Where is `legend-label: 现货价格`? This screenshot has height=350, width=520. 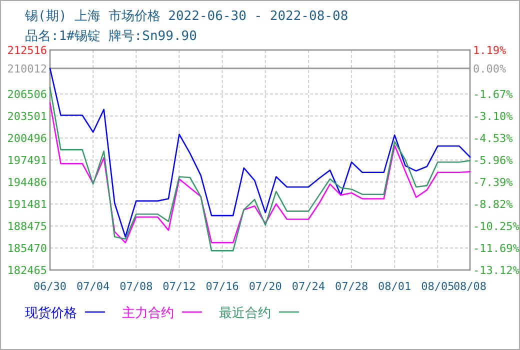 legend-label: 现货价格 is located at coordinates (51, 313).